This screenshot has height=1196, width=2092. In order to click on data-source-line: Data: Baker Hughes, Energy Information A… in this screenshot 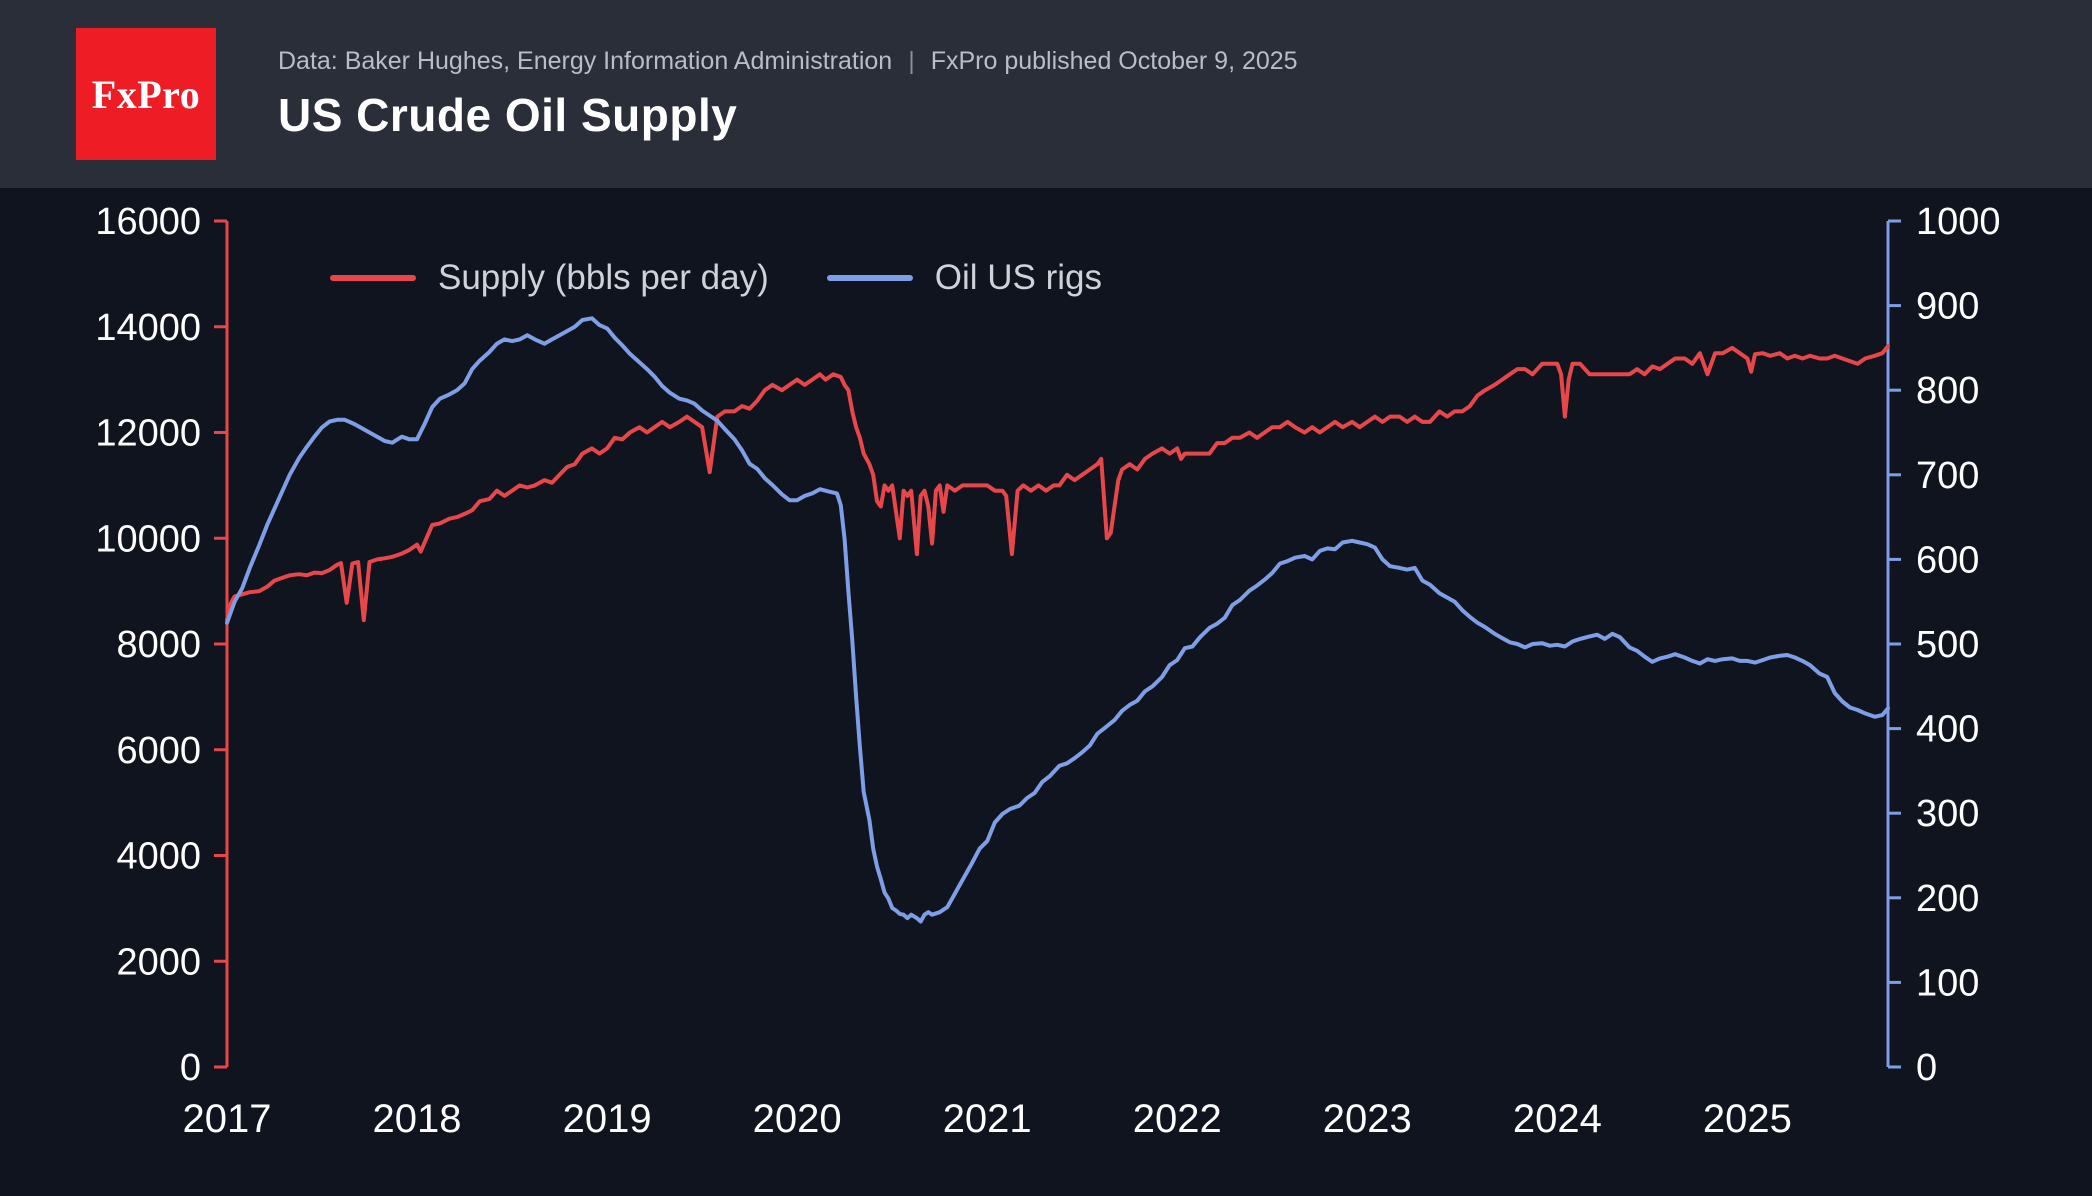, I will do `click(788, 61)`.